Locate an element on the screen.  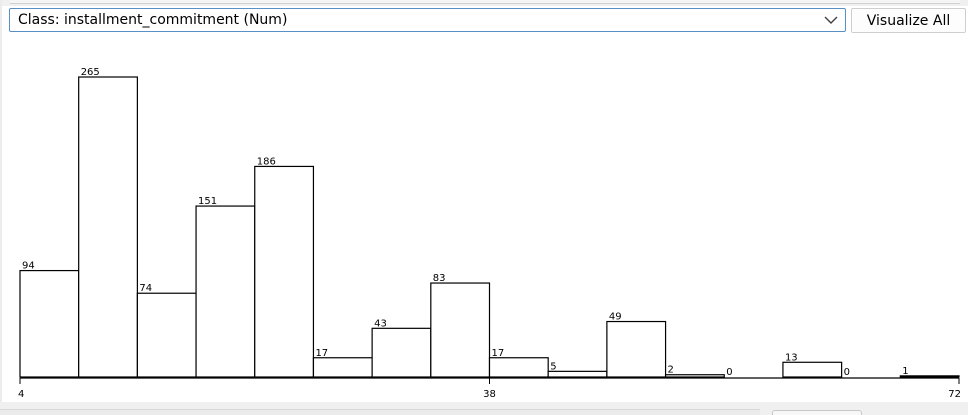
bottom-tab is located at coordinates (817, 412).